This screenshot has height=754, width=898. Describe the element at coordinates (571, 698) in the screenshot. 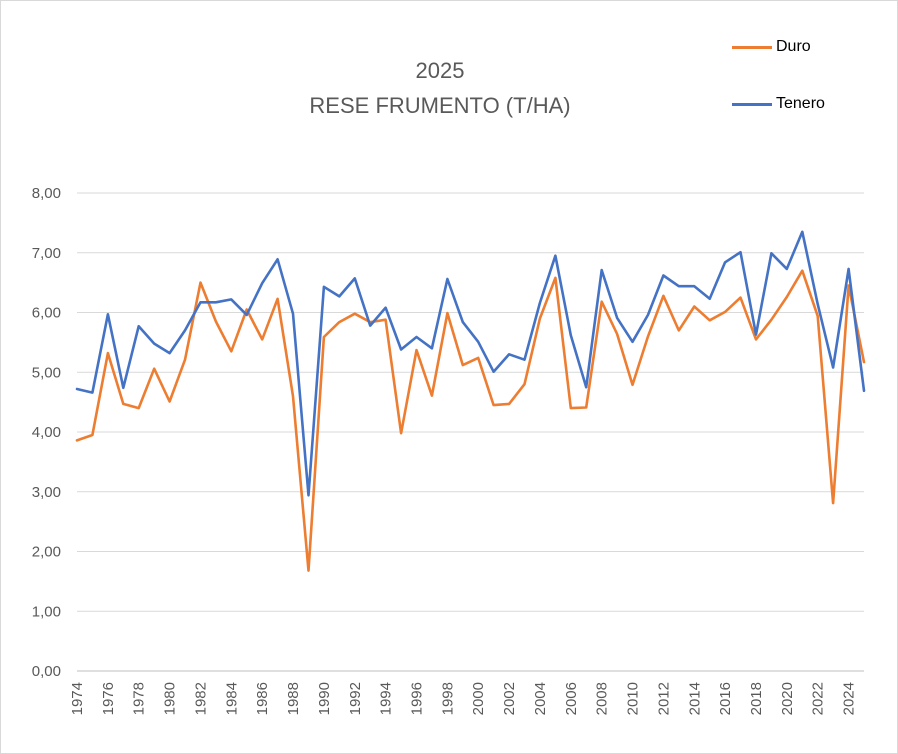

I see `x-tick-label: 2006` at that location.